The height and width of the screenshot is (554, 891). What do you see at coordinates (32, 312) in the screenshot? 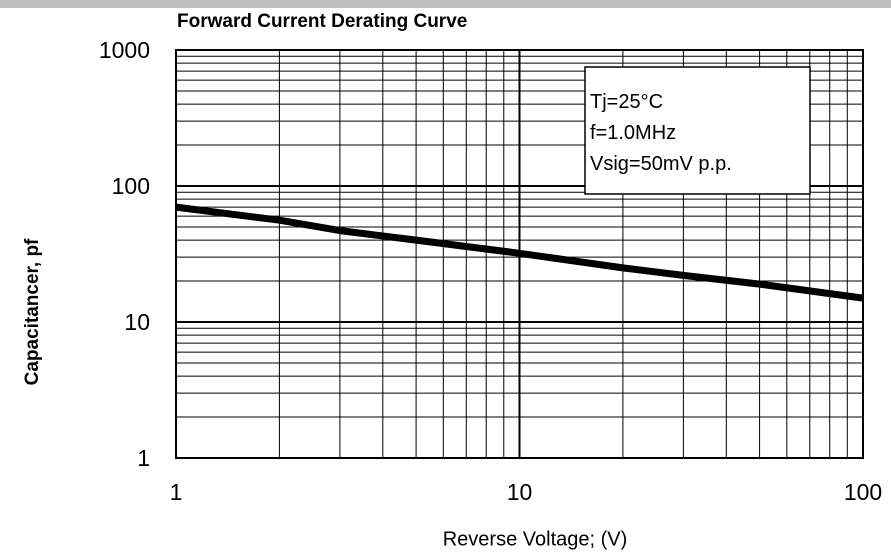
I see `y-axis-label: Capacitancer, pf` at bounding box center [32, 312].